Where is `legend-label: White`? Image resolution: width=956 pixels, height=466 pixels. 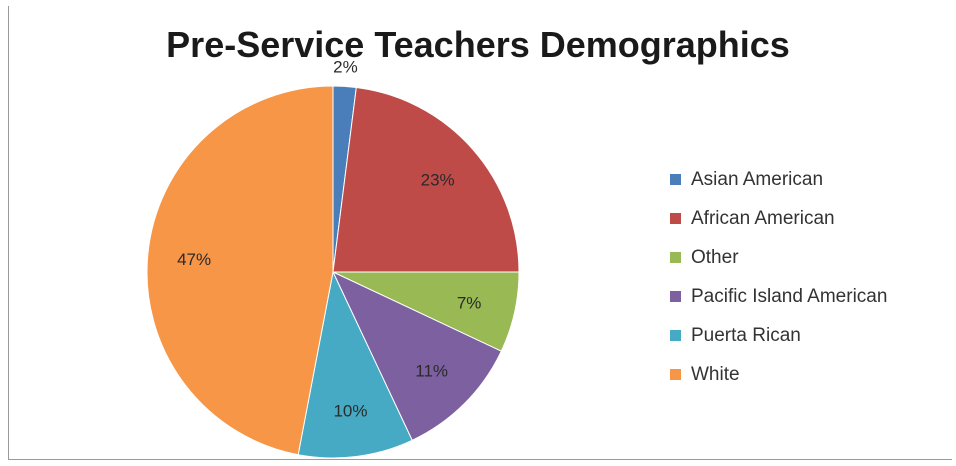 legend-label: White is located at coordinates (715, 374).